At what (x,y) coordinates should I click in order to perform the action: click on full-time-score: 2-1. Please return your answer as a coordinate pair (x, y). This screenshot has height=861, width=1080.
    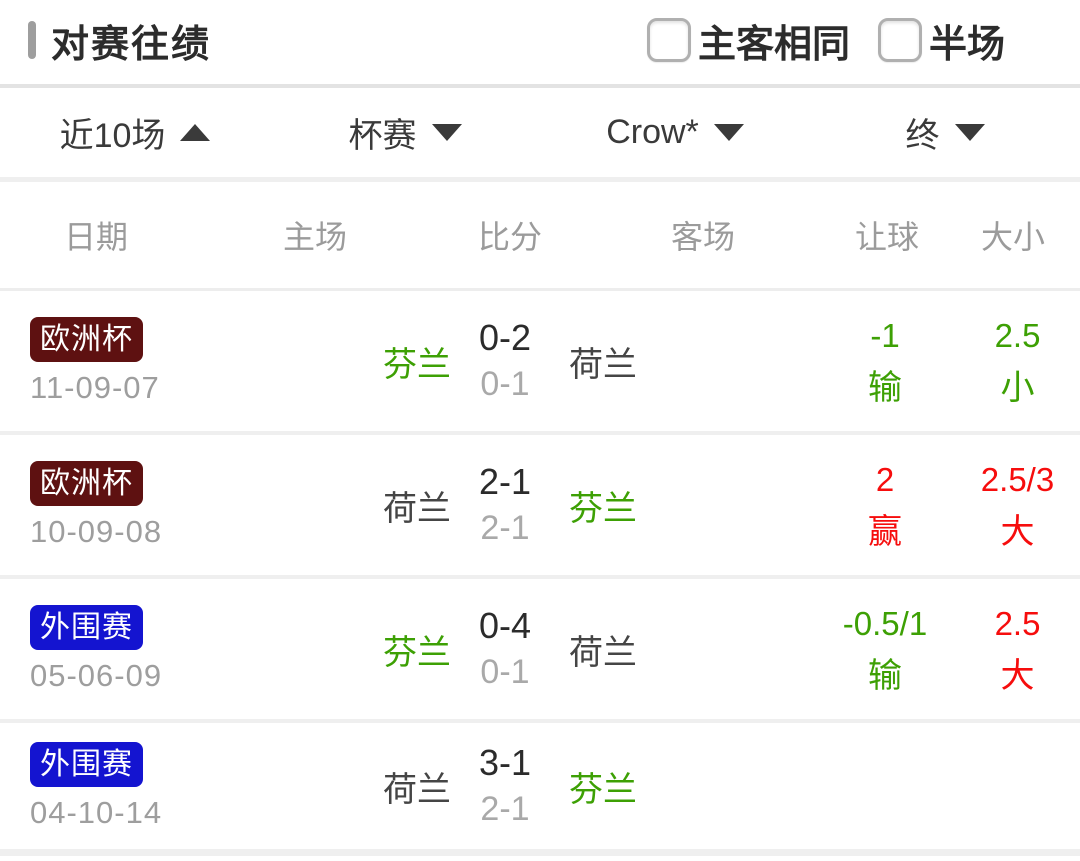
    Looking at the image, I should click on (505, 481).